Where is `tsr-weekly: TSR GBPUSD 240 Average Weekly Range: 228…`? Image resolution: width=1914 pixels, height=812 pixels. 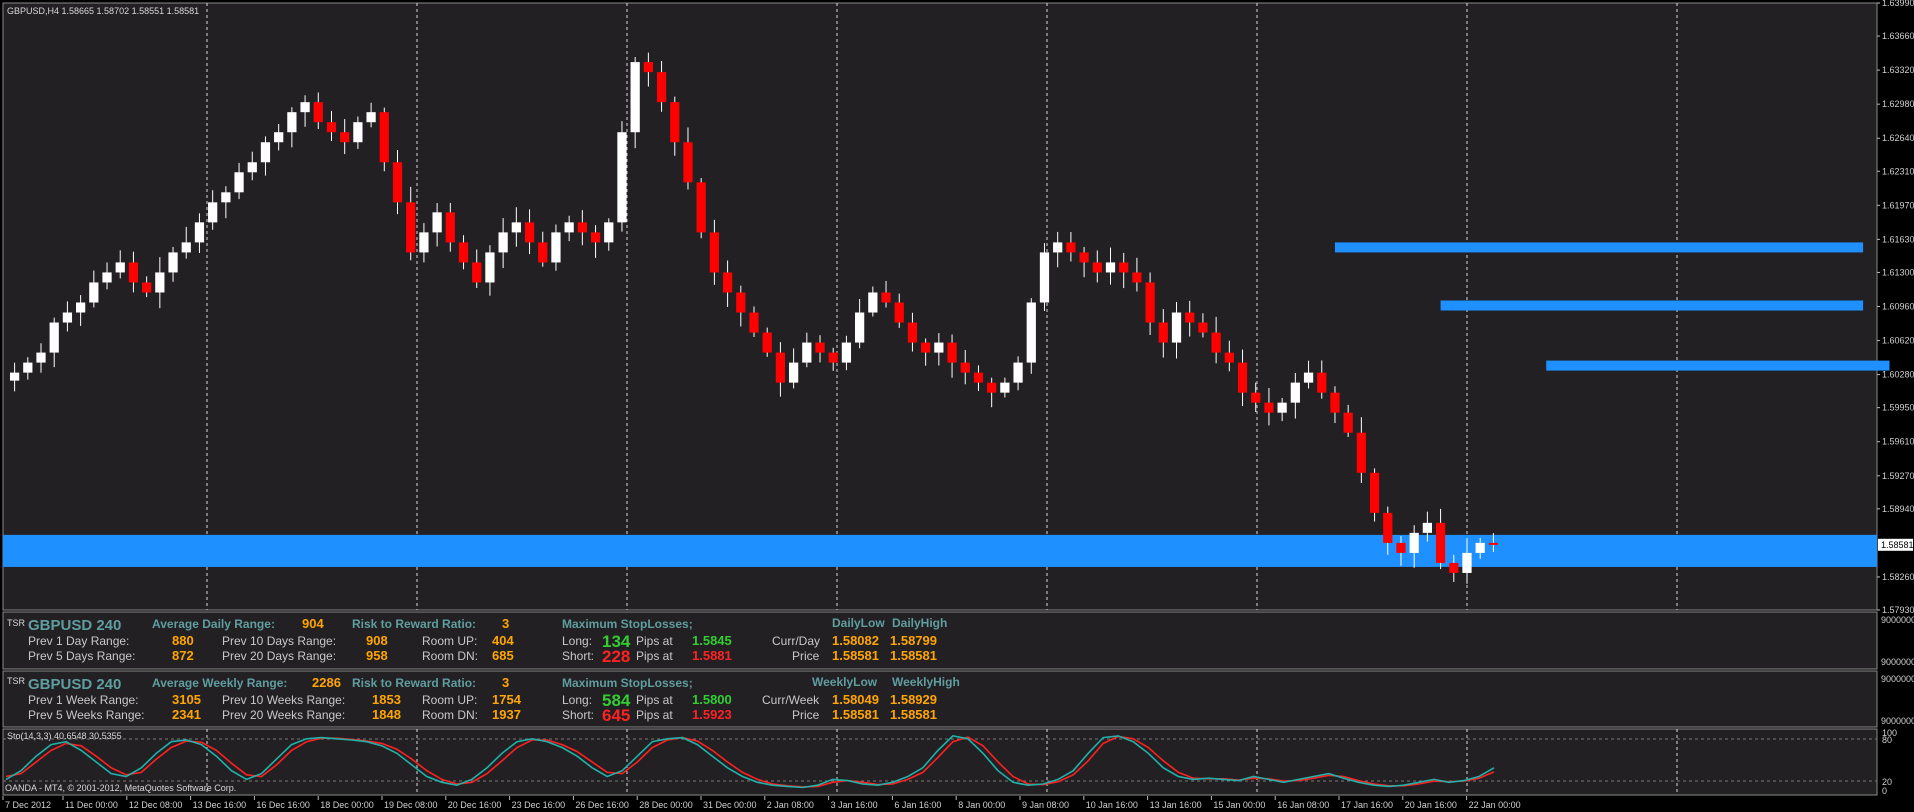
tsr-weekly: TSR GBPUSD 240 Average Weekly Range: 228… is located at coordinates (960, 700).